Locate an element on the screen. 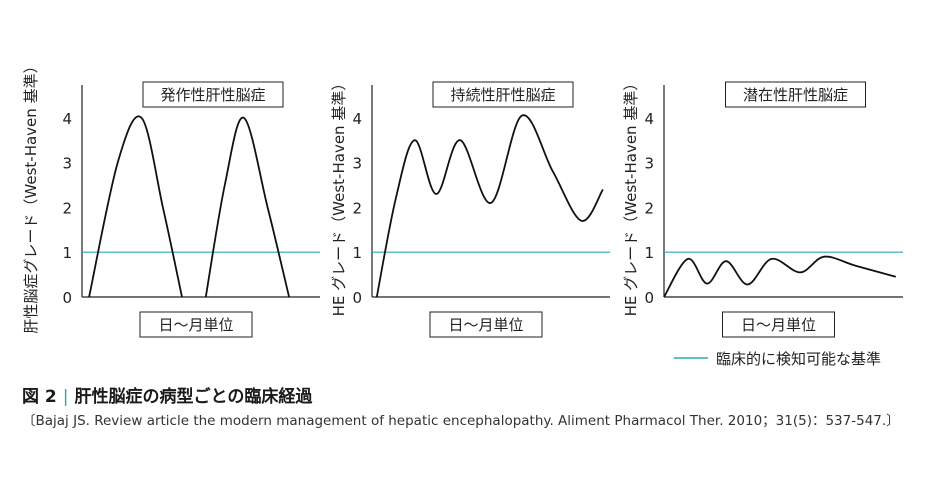 This screenshot has width=951, height=487. legend: 臨床的に検知可能な基準 is located at coordinates (777, 359).